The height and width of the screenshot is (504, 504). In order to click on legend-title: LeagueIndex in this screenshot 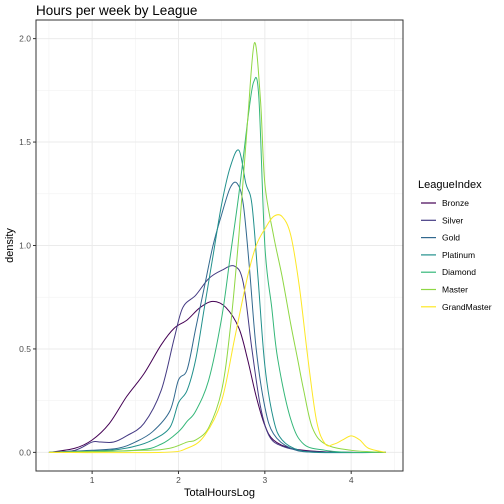, I will do `click(450, 185)`.